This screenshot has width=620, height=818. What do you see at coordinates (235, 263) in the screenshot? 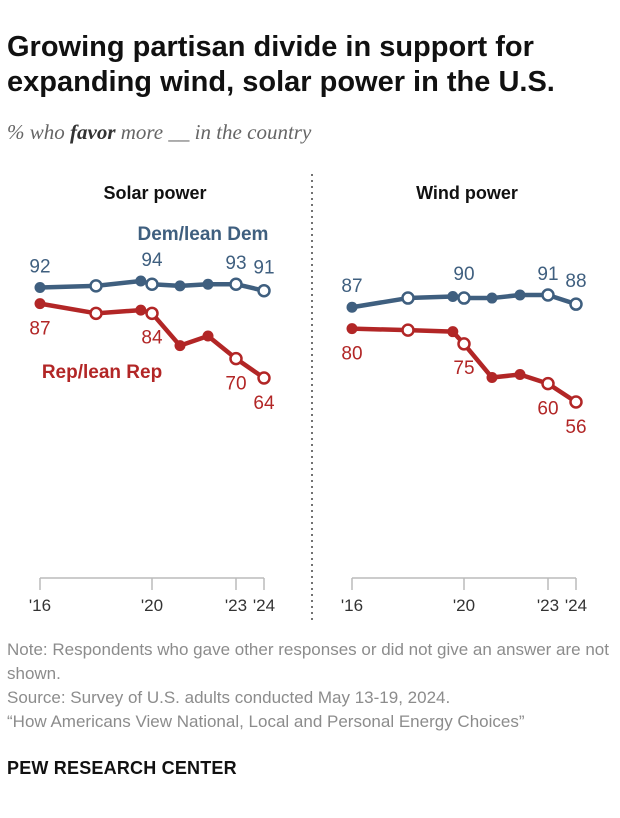
I see `dem-data-label: 93` at bounding box center [235, 263].